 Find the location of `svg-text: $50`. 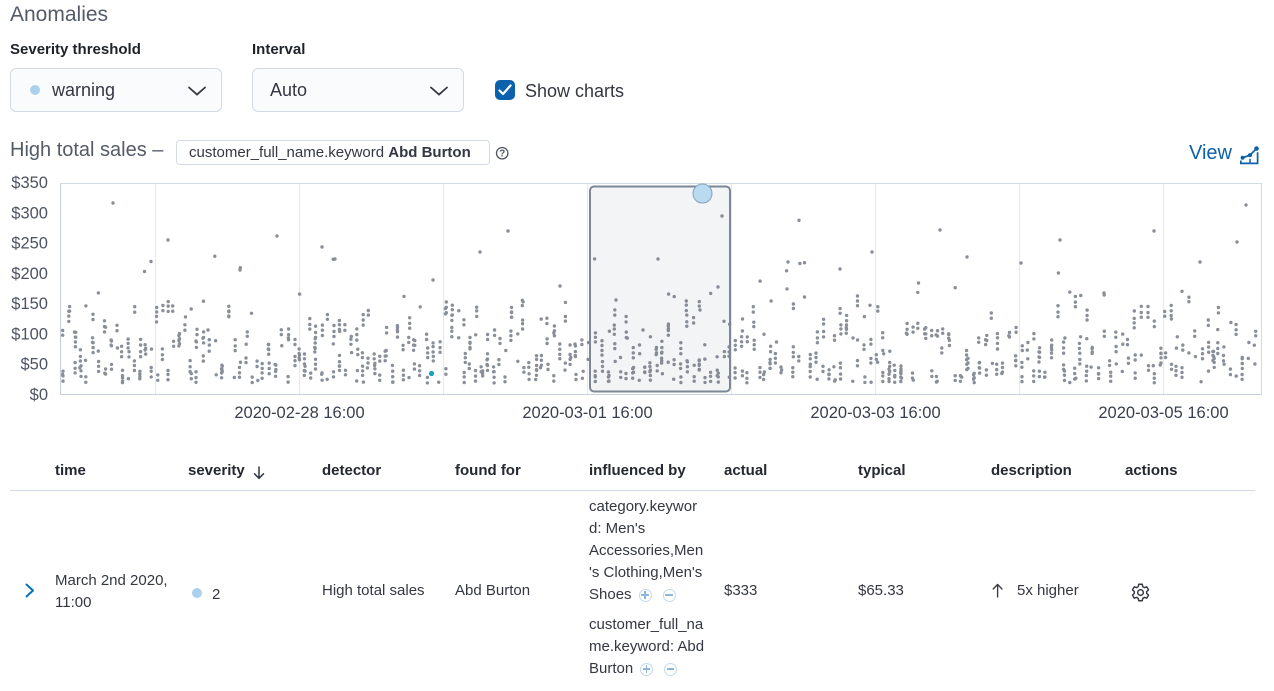

svg-text: $50 is located at coordinates (34, 365).